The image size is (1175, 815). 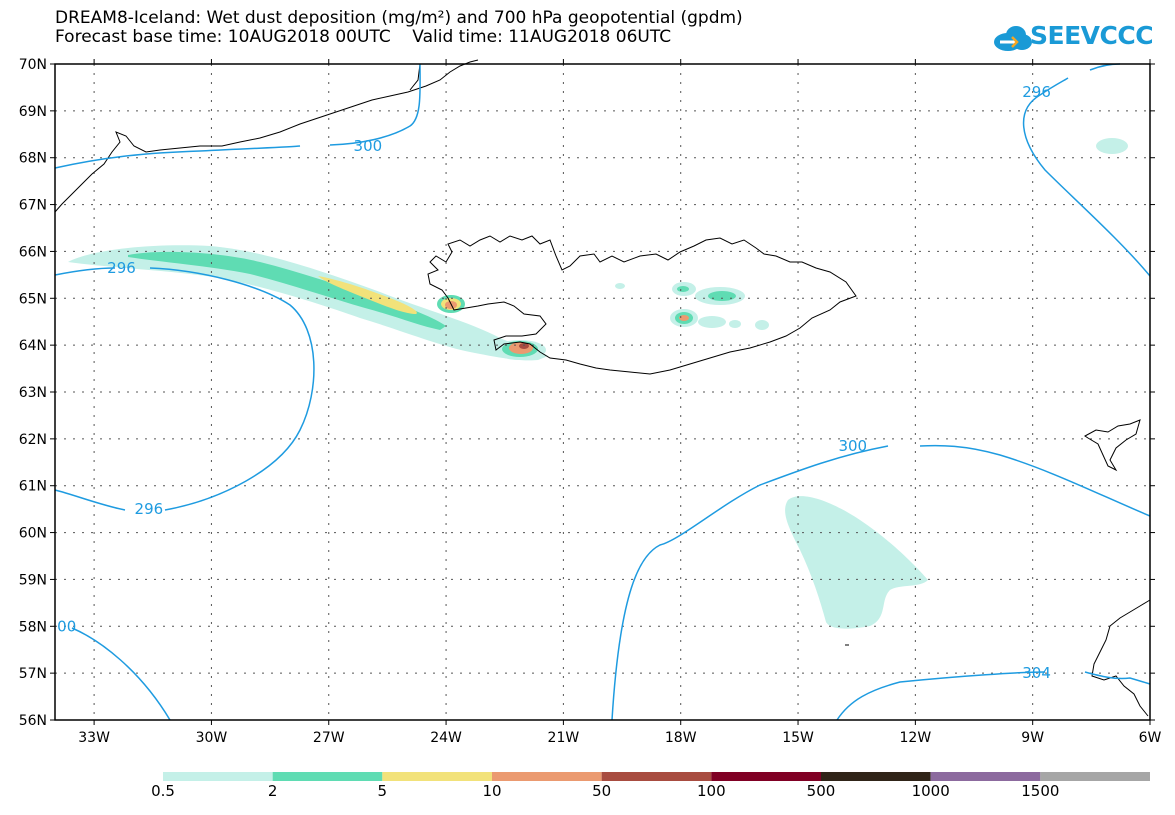 I want to click on legend-label: 10, so click(x=492, y=791).